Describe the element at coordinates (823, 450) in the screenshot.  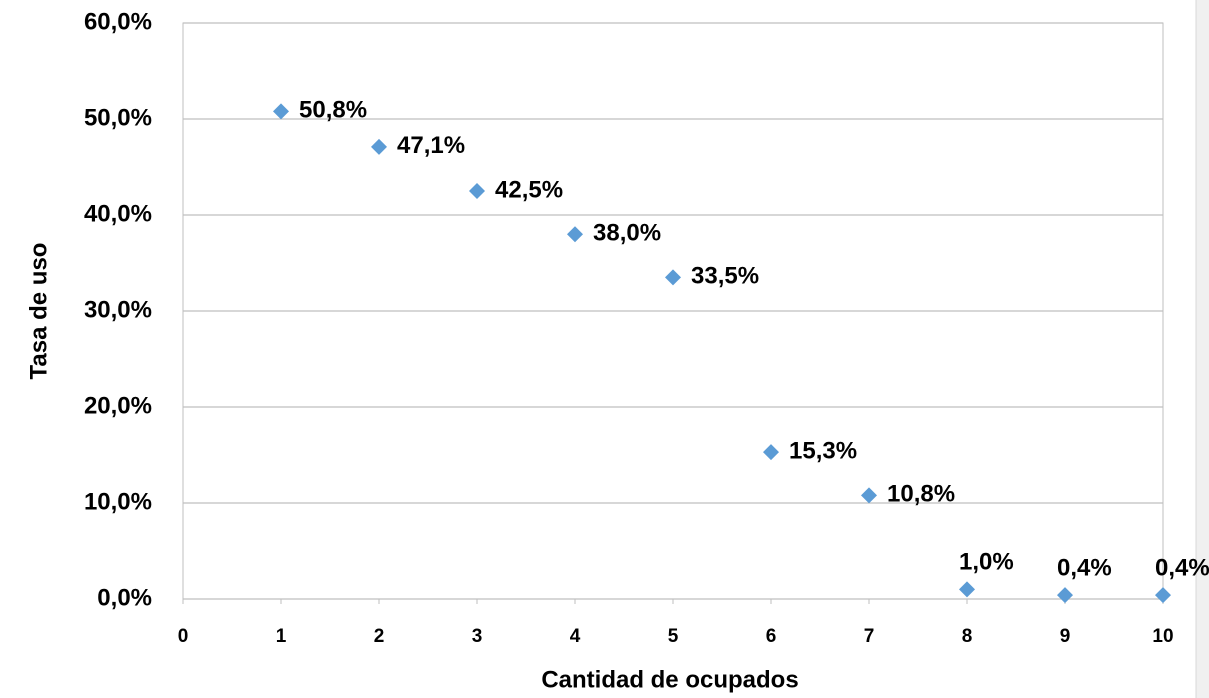
I see `data-label: 15,3%` at that location.